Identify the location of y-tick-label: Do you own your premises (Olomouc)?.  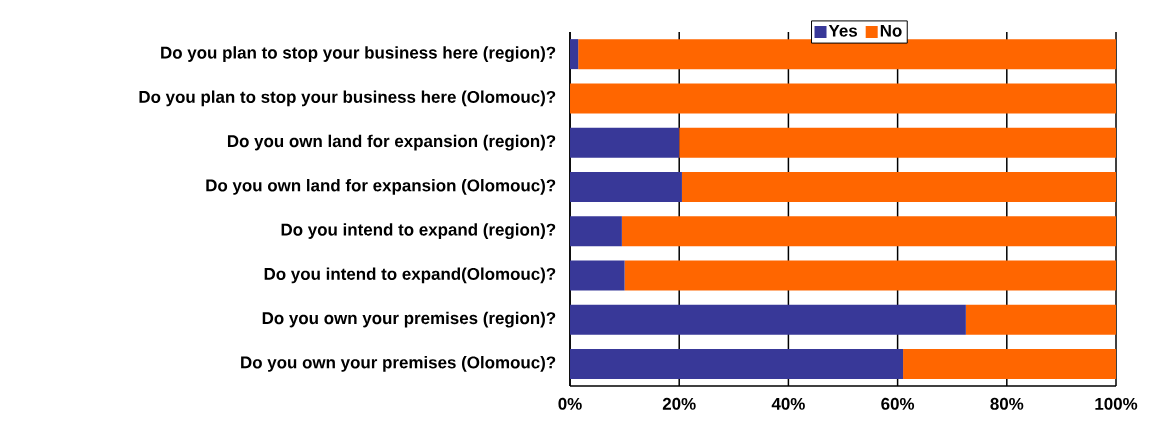
(398, 363).